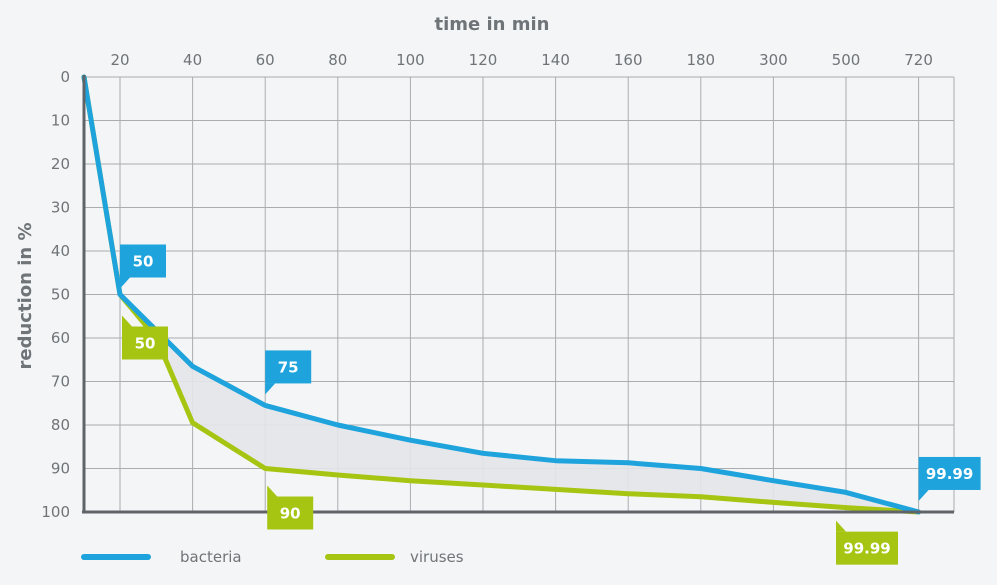 This screenshot has width=997, height=585. Describe the element at coordinates (918, 60) in the screenshot. I see `x-tick-label: 720` at that location.